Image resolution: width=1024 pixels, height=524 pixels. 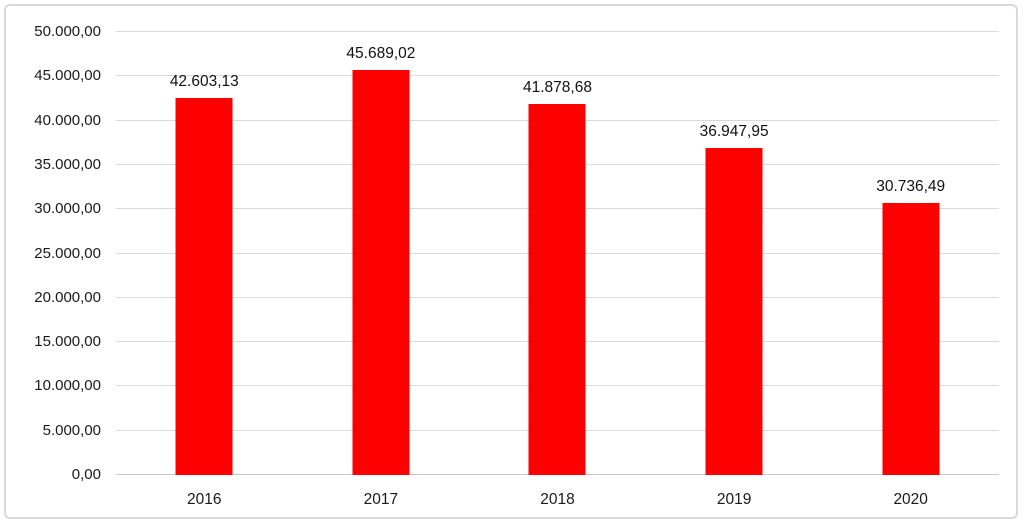 What do you see at coordinates (734, 499) in the screenshot?
I see `x-tick-label: 2019` at bounding box center [734, 499].